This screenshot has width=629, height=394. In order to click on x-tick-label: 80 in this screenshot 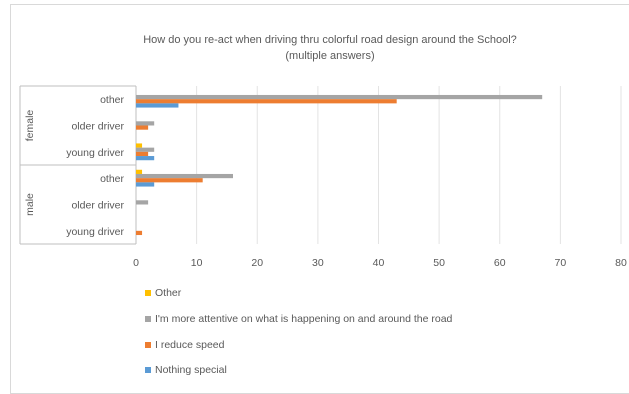, I will do `click(621, 263)`.